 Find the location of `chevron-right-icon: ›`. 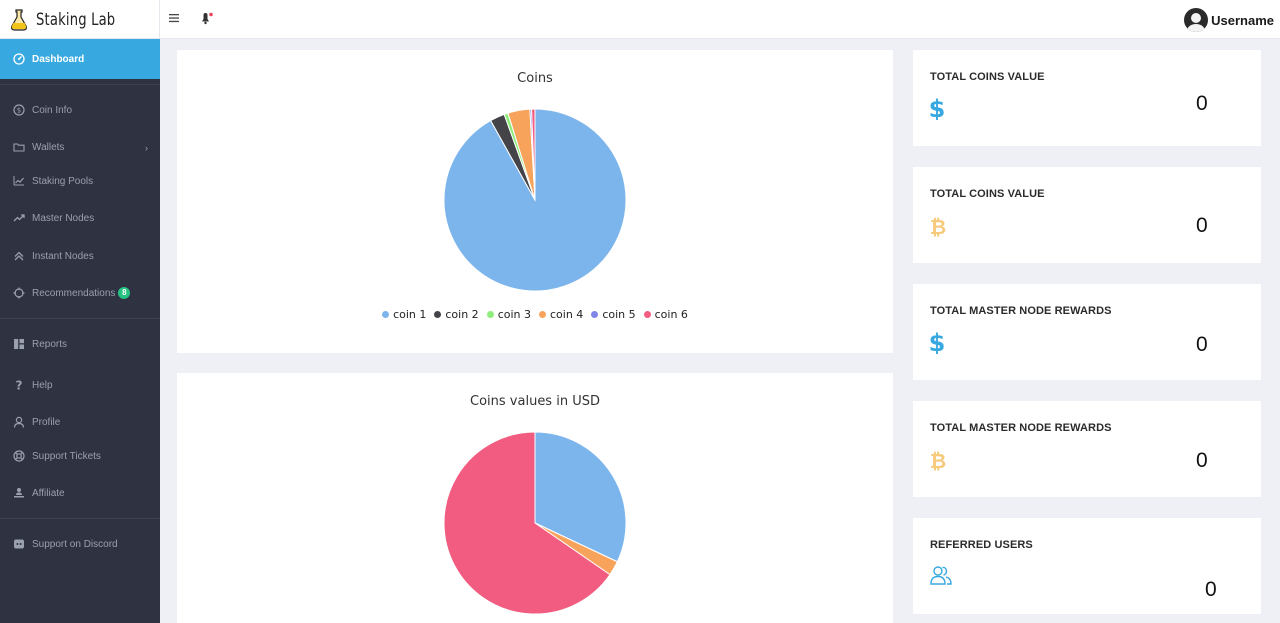

chevron-right-icon: › is located at coordinates (146, 148).